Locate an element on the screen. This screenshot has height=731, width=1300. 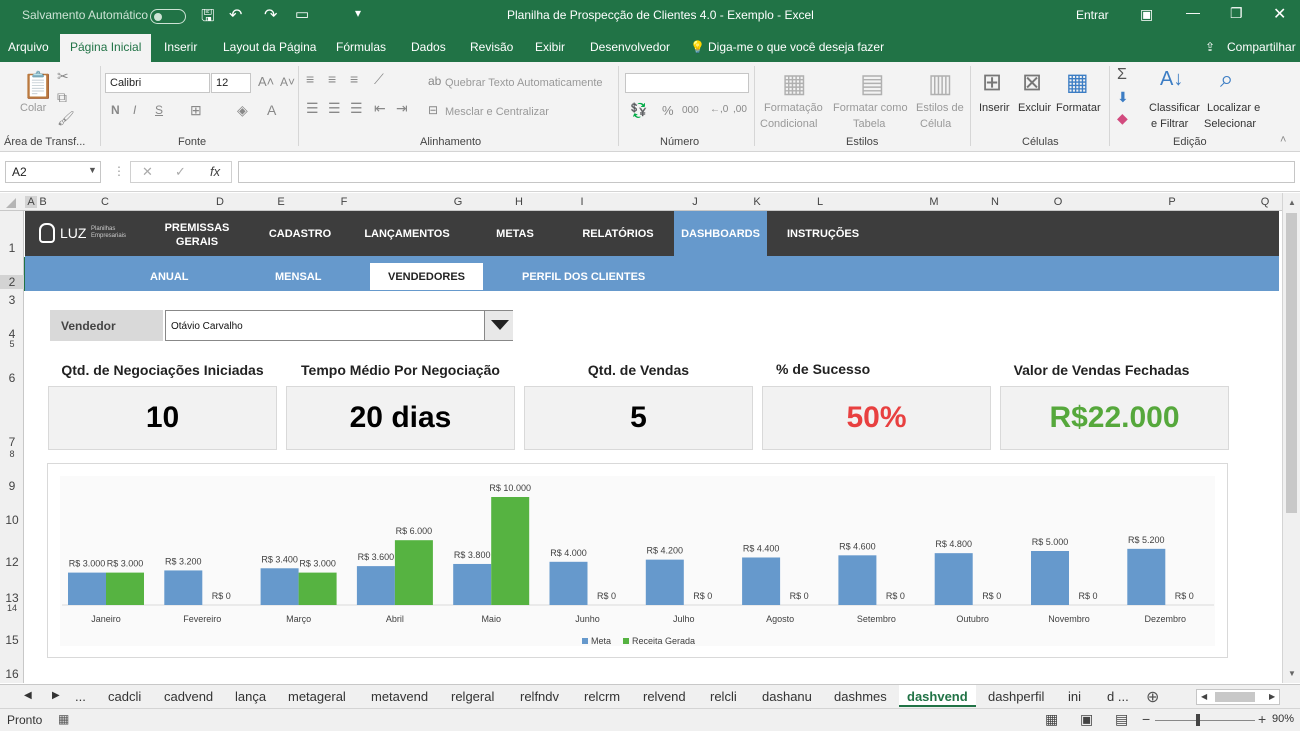
align-bottom-icon: ≡ is located at coordinates (354, 79).